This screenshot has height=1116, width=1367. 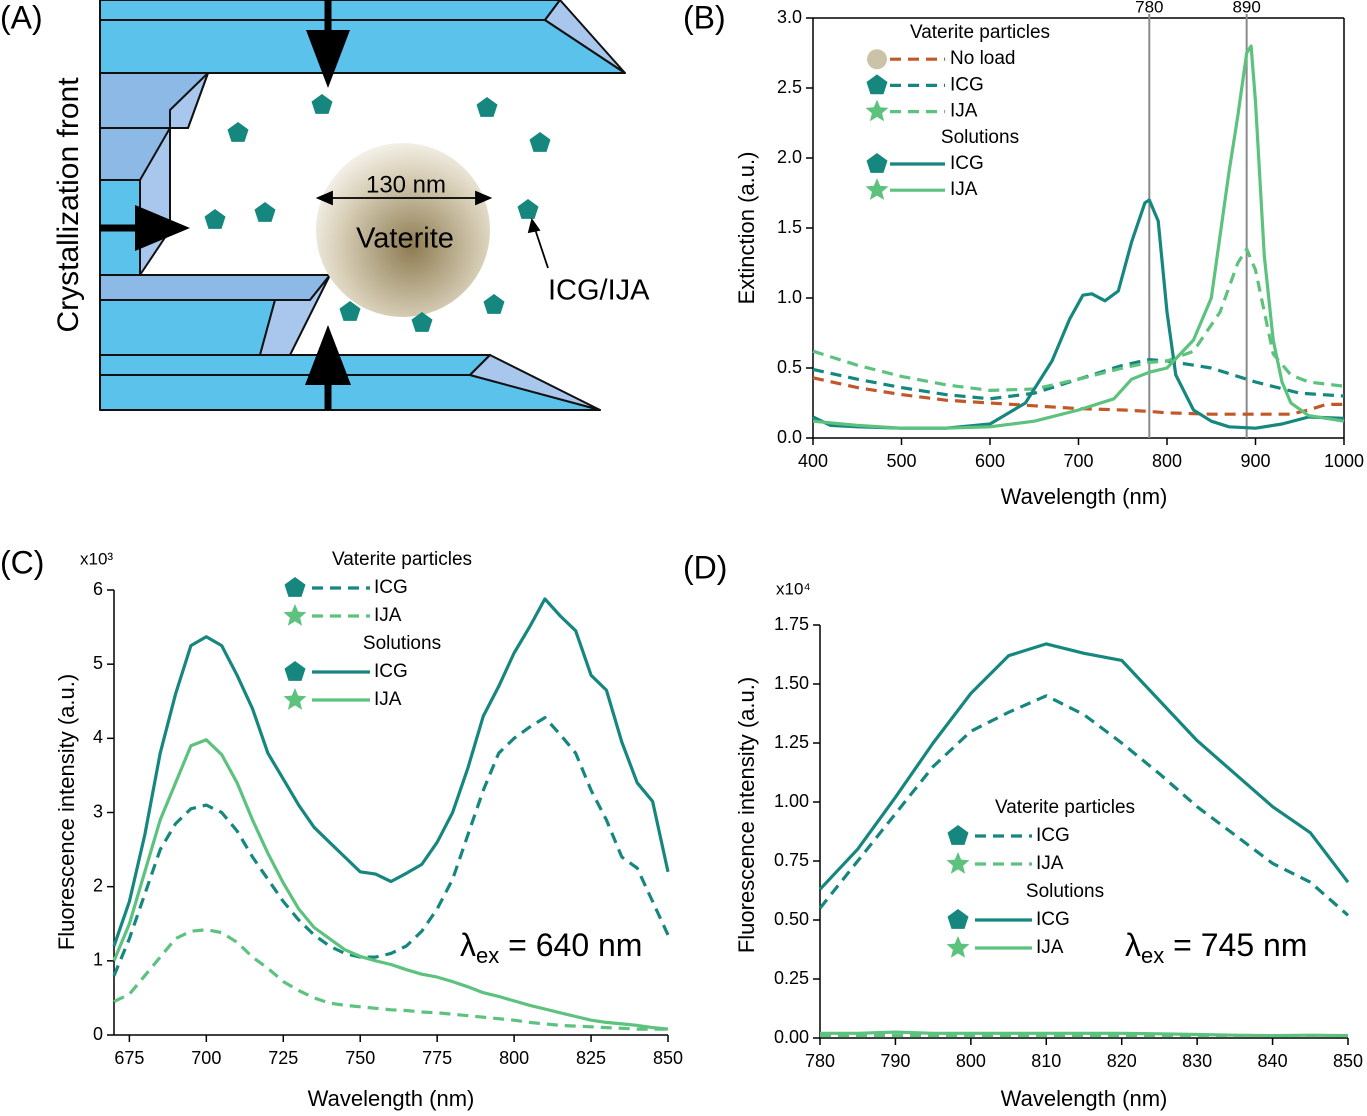 What do you see at coordinates (789, 227) in the screenshot?
I see `y-tick-label: 1.5` at bounding box center [789, 227].